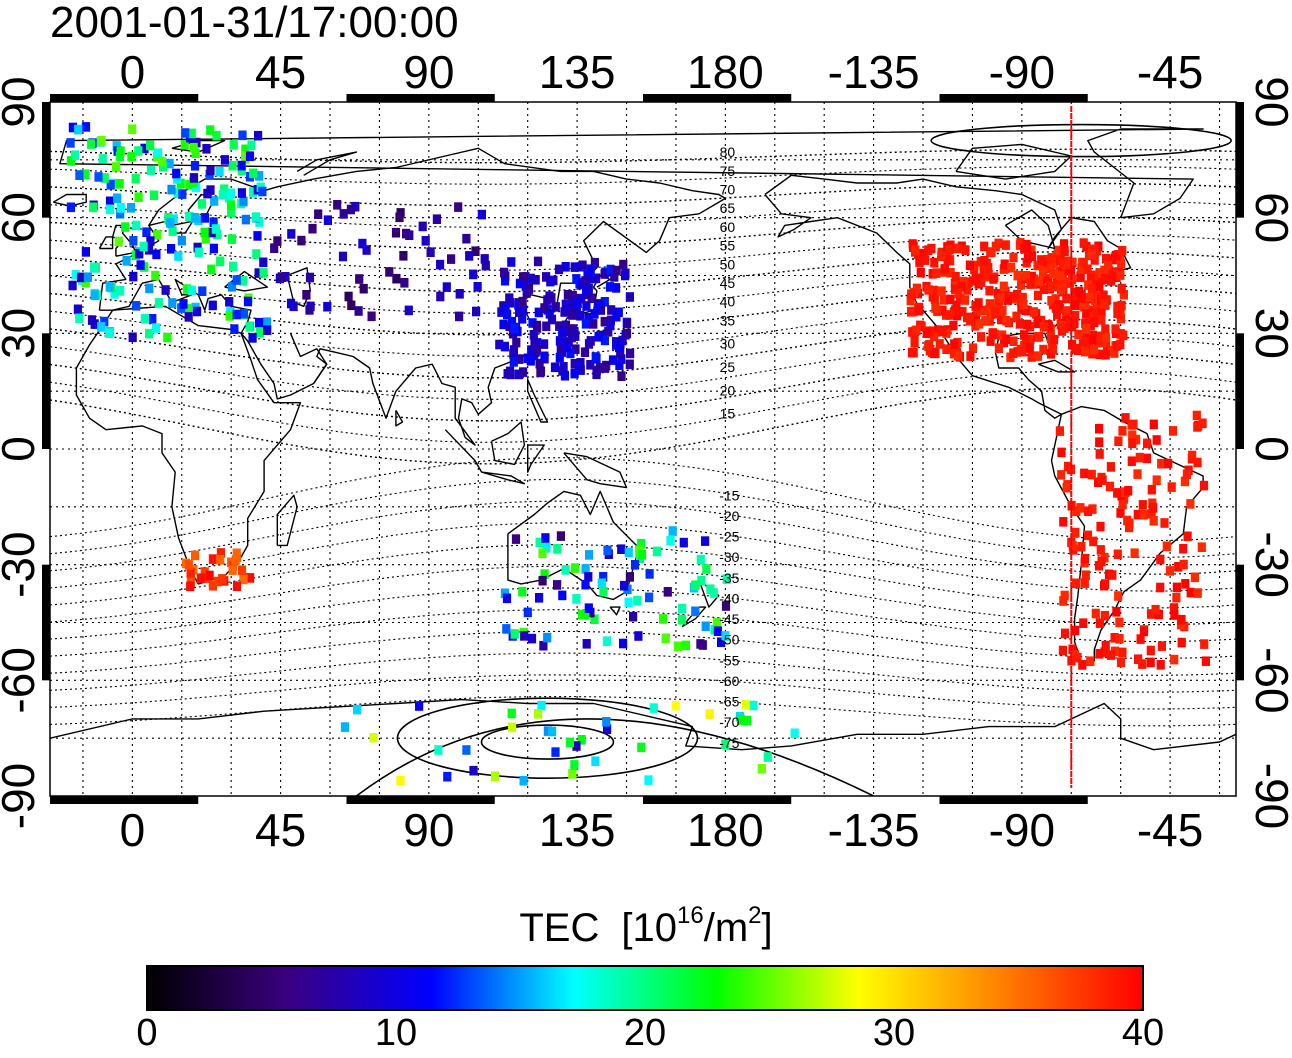 Image resolution: width=1292 pixels, height=1058 pixels. What do you see at coordinates (729, 495) in the screenshot?
I see `contour-label: -15` at bounding box center [729, 495].